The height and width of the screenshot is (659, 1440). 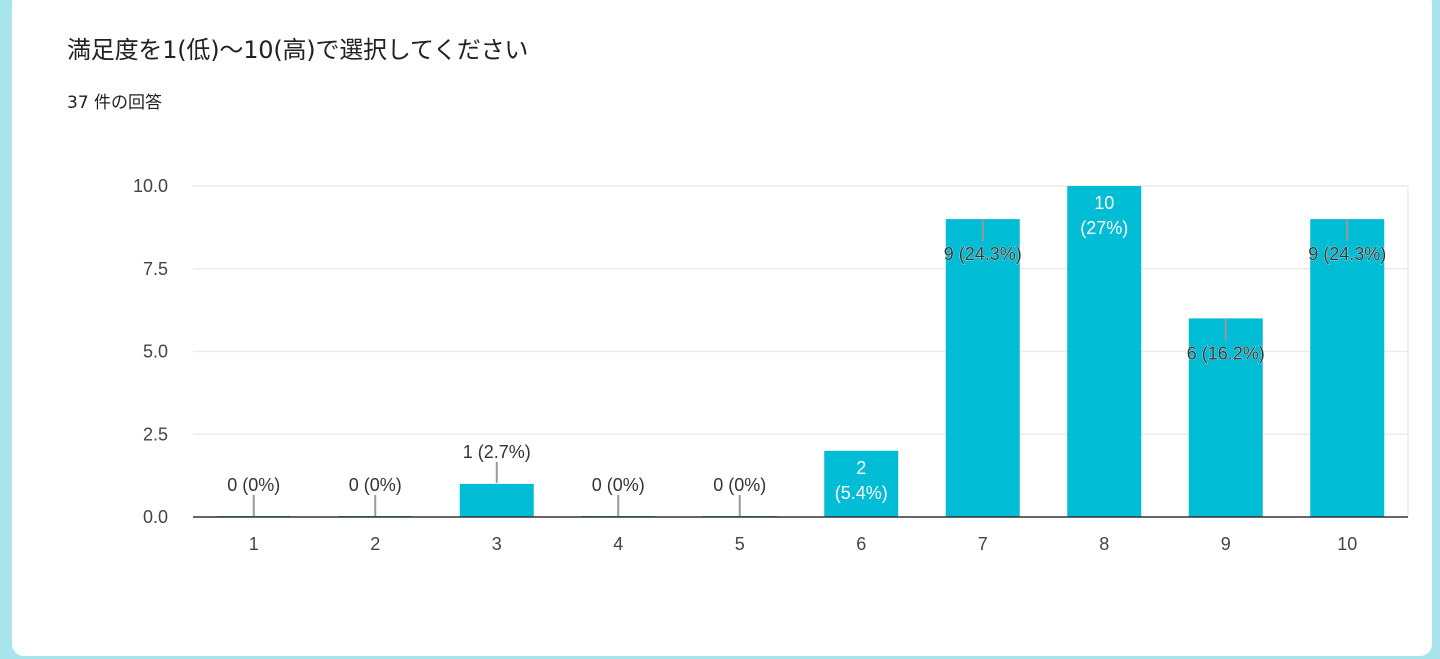 What do you see at coordinates (803, 544) in the screenshot?
I see `x-axis-ticks: 1 2 3 4 5 6 7 8 9 10` at bounding box center [803, 544].